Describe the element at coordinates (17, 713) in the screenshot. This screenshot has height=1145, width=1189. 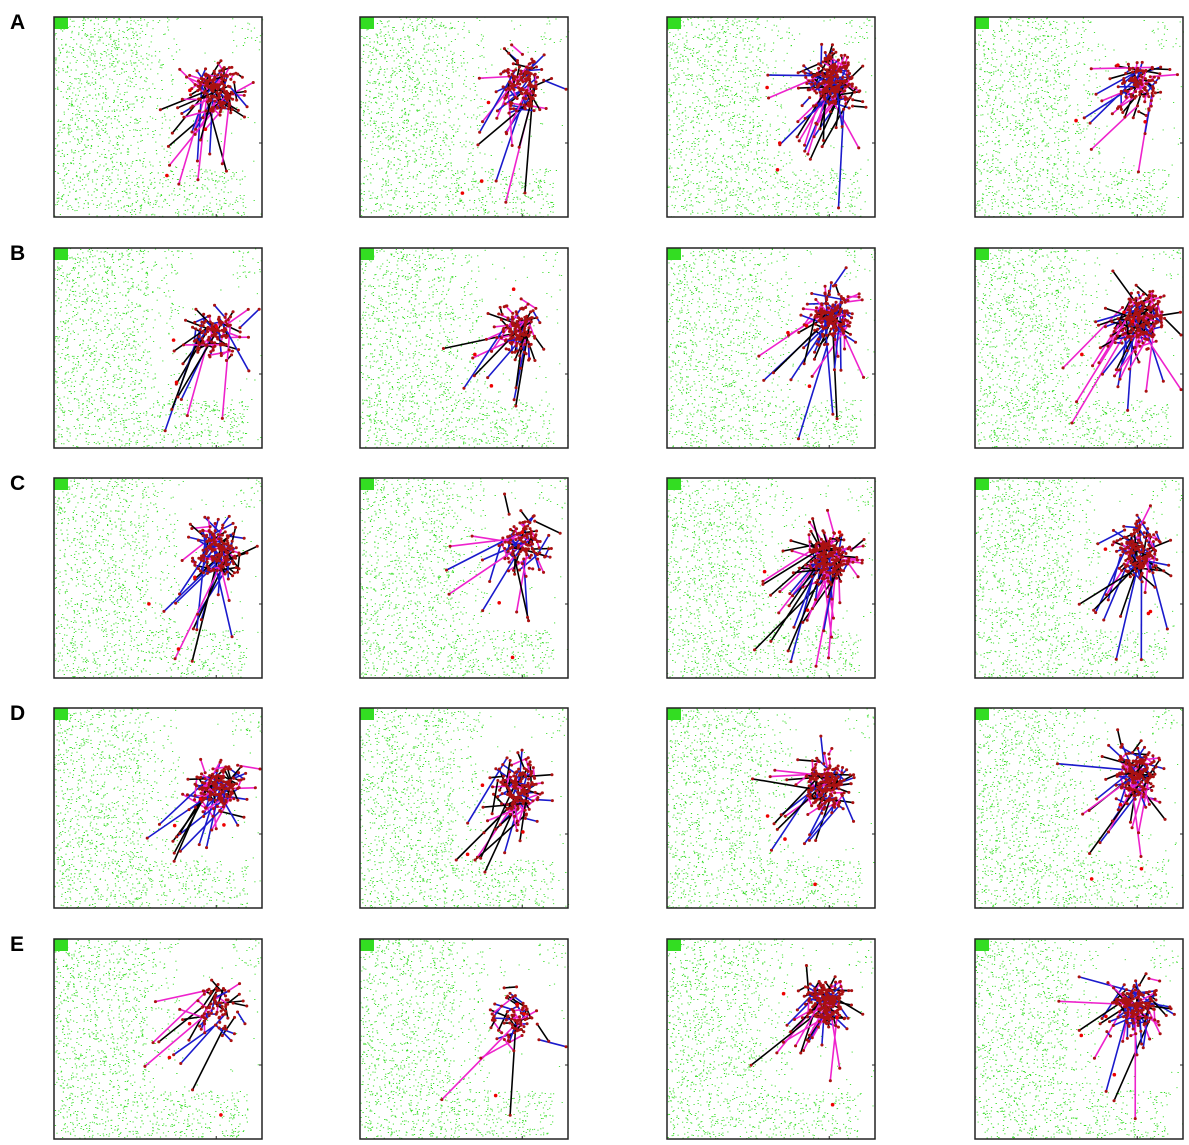
I see `row-label: D` at that location.